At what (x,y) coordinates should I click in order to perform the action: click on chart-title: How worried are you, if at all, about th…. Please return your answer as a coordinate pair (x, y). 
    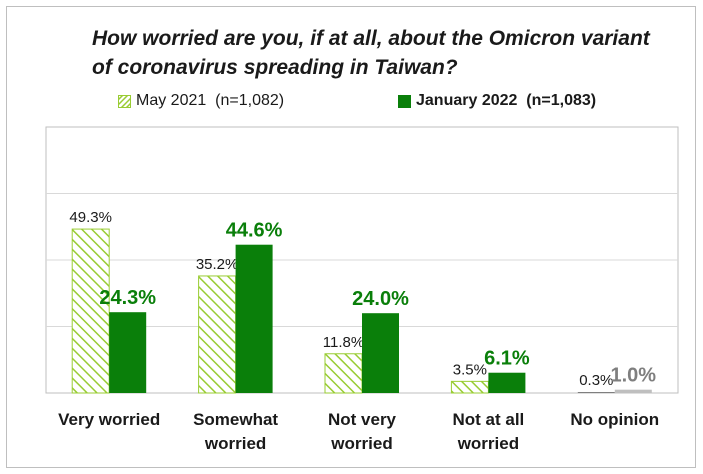
    Looking at the image, I should click on (371, 53).